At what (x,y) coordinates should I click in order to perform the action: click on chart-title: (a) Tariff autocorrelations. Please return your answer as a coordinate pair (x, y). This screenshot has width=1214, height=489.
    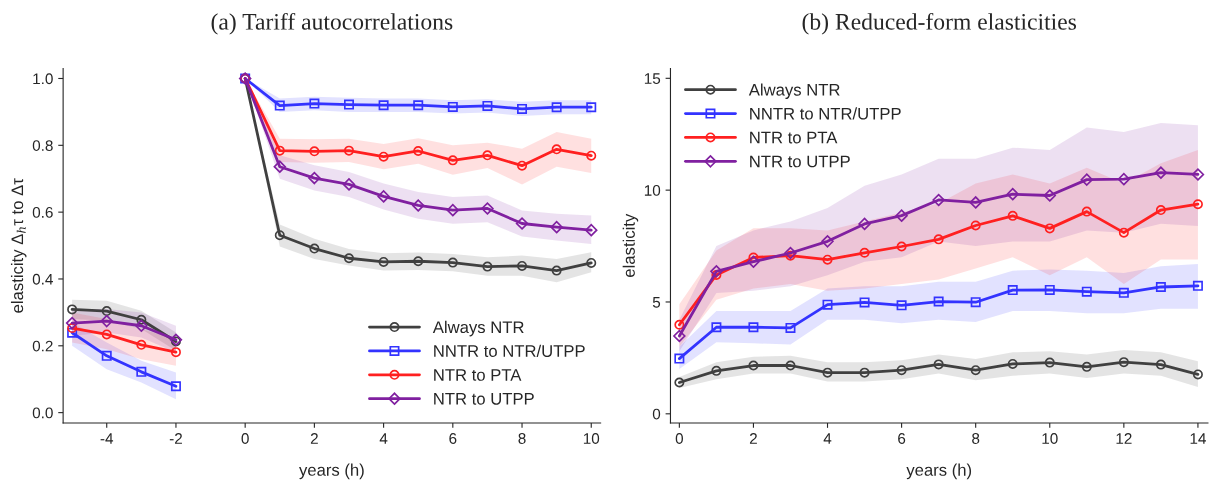
    Looking at the image, I should click on (332, 23).